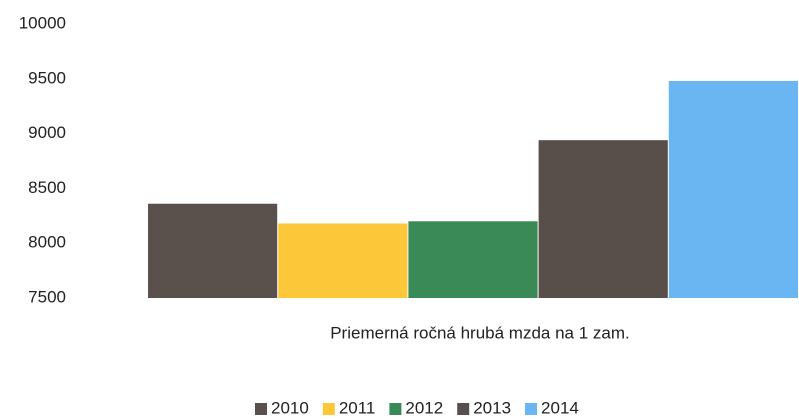 Image resolution: width=799 pixels, height=419 pixels. I want to click on legend-label: 2013, so click(492, 407).